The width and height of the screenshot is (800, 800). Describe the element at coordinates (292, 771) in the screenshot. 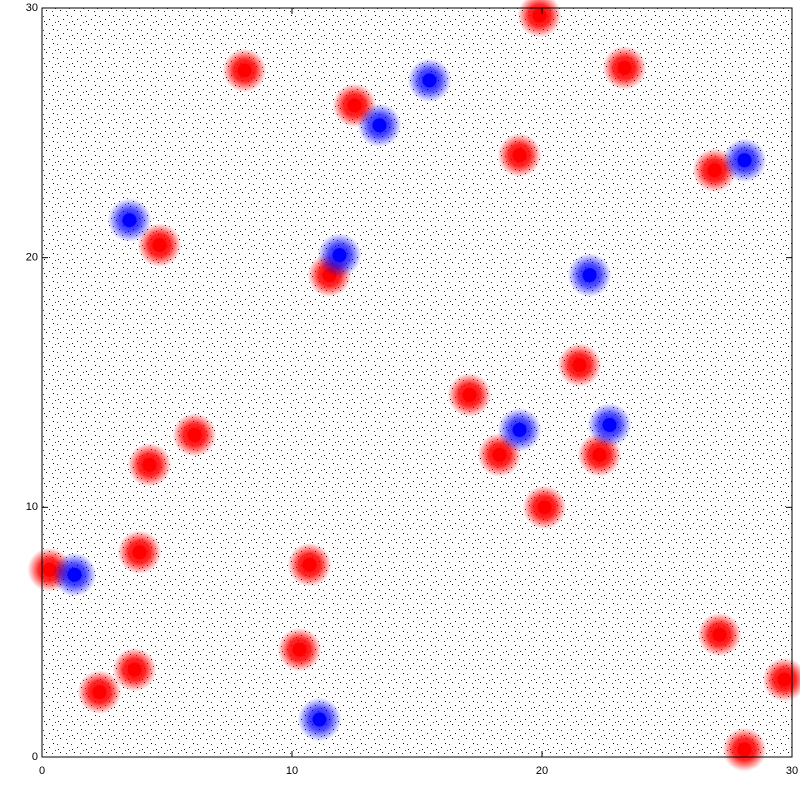

I see `x-tick-label: 10` at that location.